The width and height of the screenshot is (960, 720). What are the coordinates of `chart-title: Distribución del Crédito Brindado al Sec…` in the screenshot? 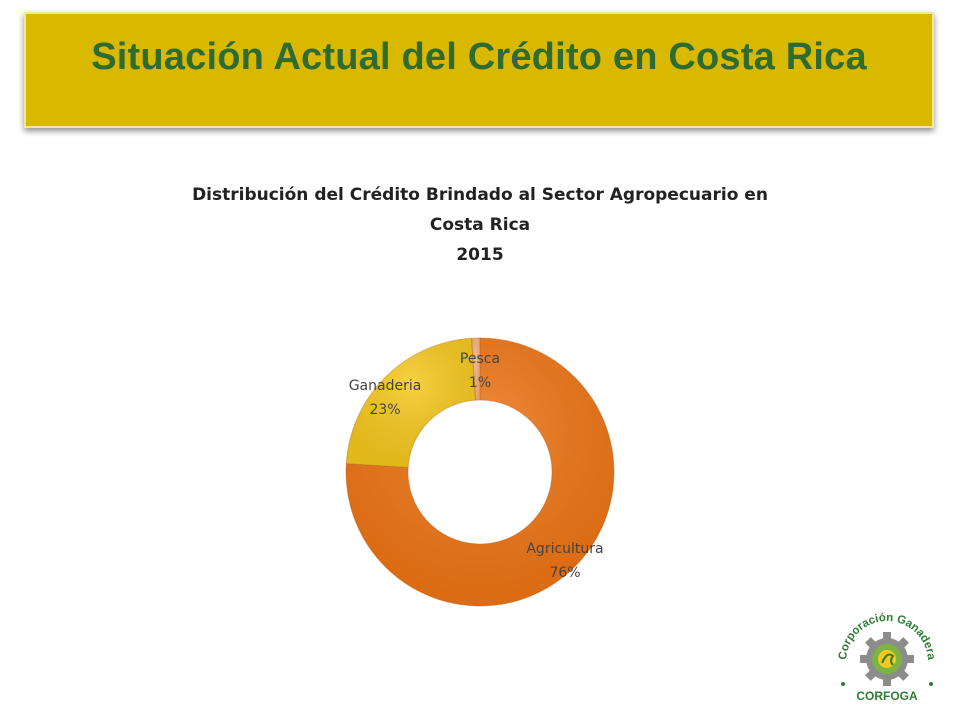 It's located at (480, 225).